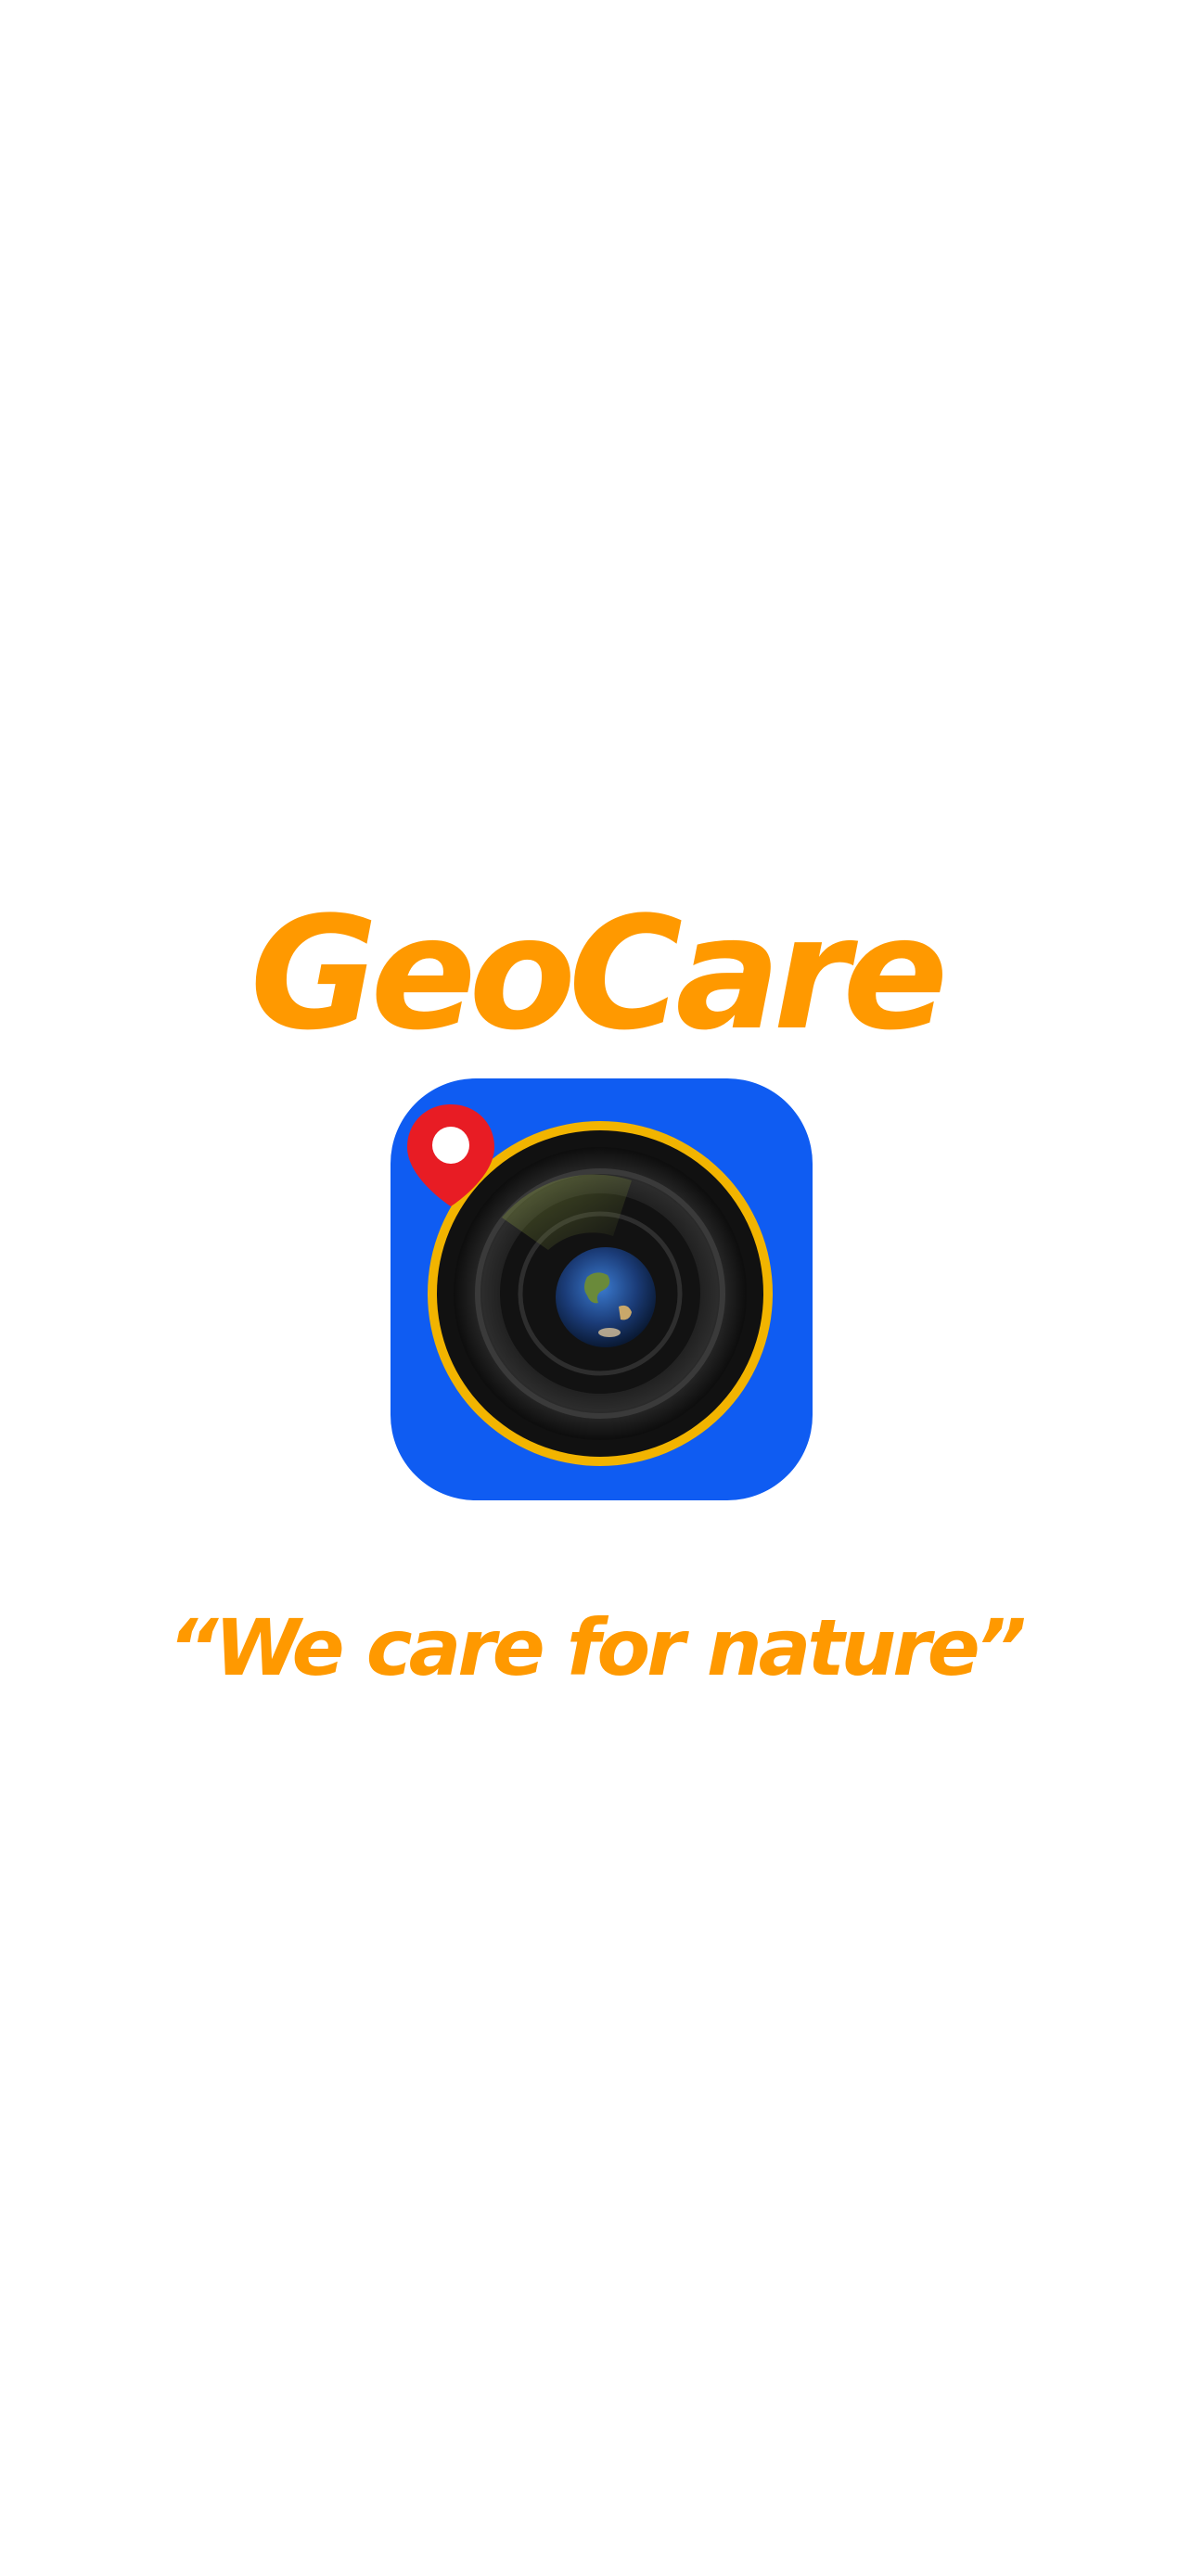 The image size is (1191, 2576). I want to click on camera-lens-location-pin-icon, so click(590, 1285).